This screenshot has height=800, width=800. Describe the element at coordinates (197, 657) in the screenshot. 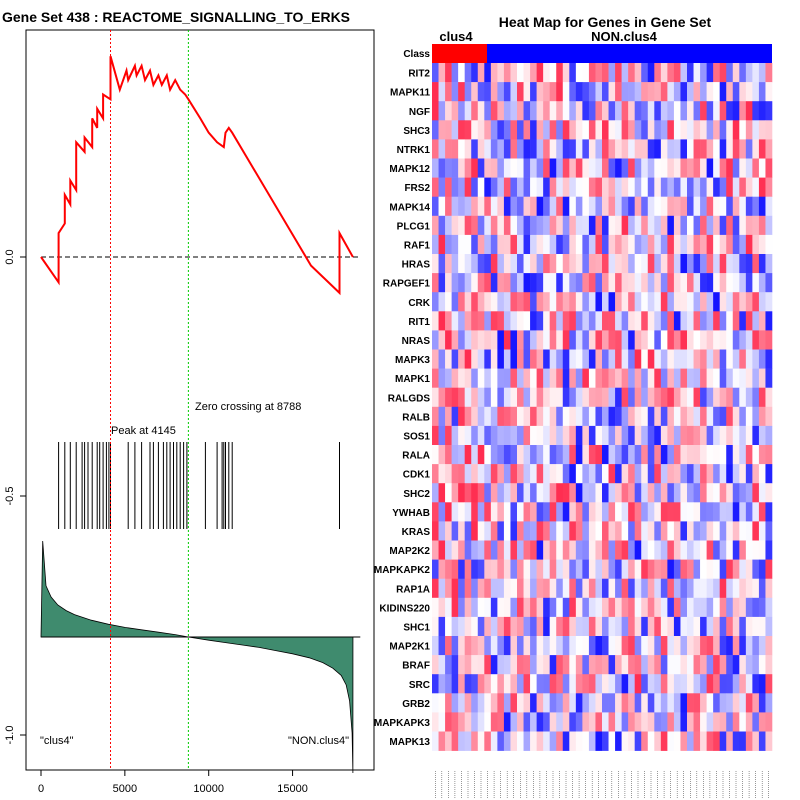

I see `ranked-metric-fill` at that location.